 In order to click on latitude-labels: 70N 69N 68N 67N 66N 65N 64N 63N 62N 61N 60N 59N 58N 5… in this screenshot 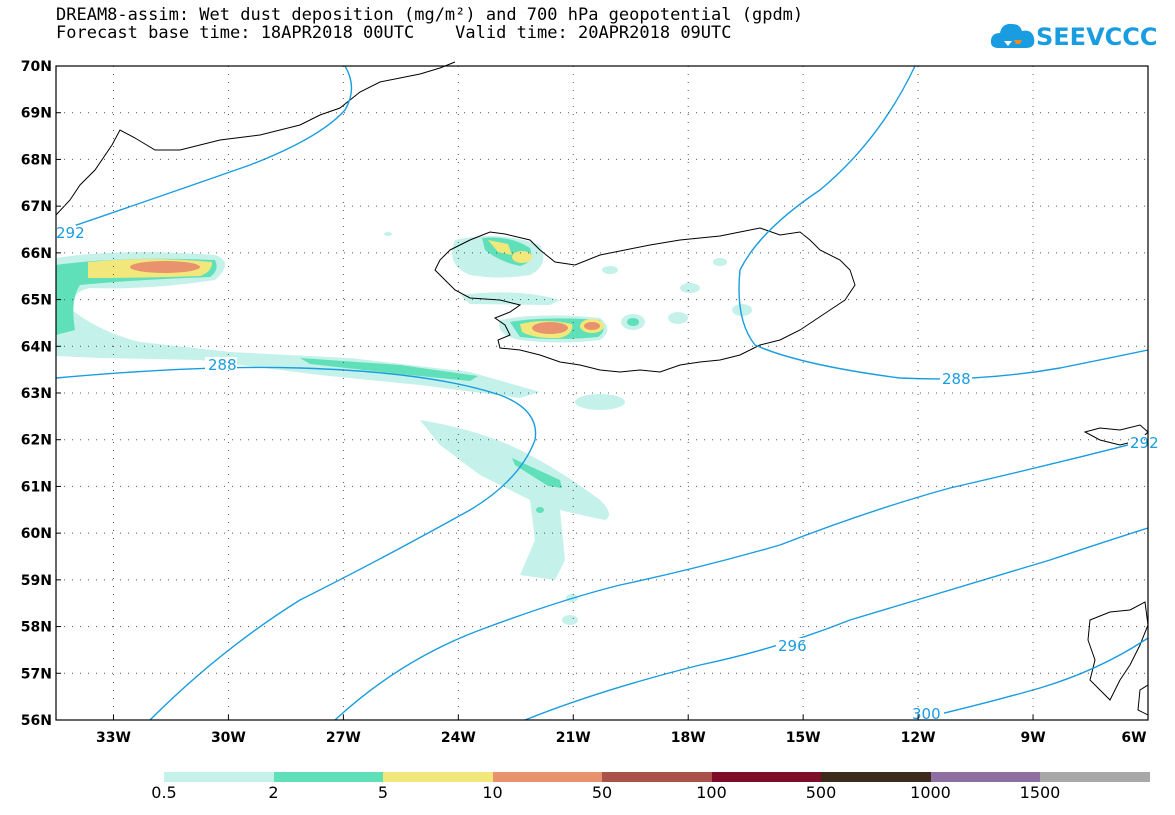, I will do `click(41, 394)`.